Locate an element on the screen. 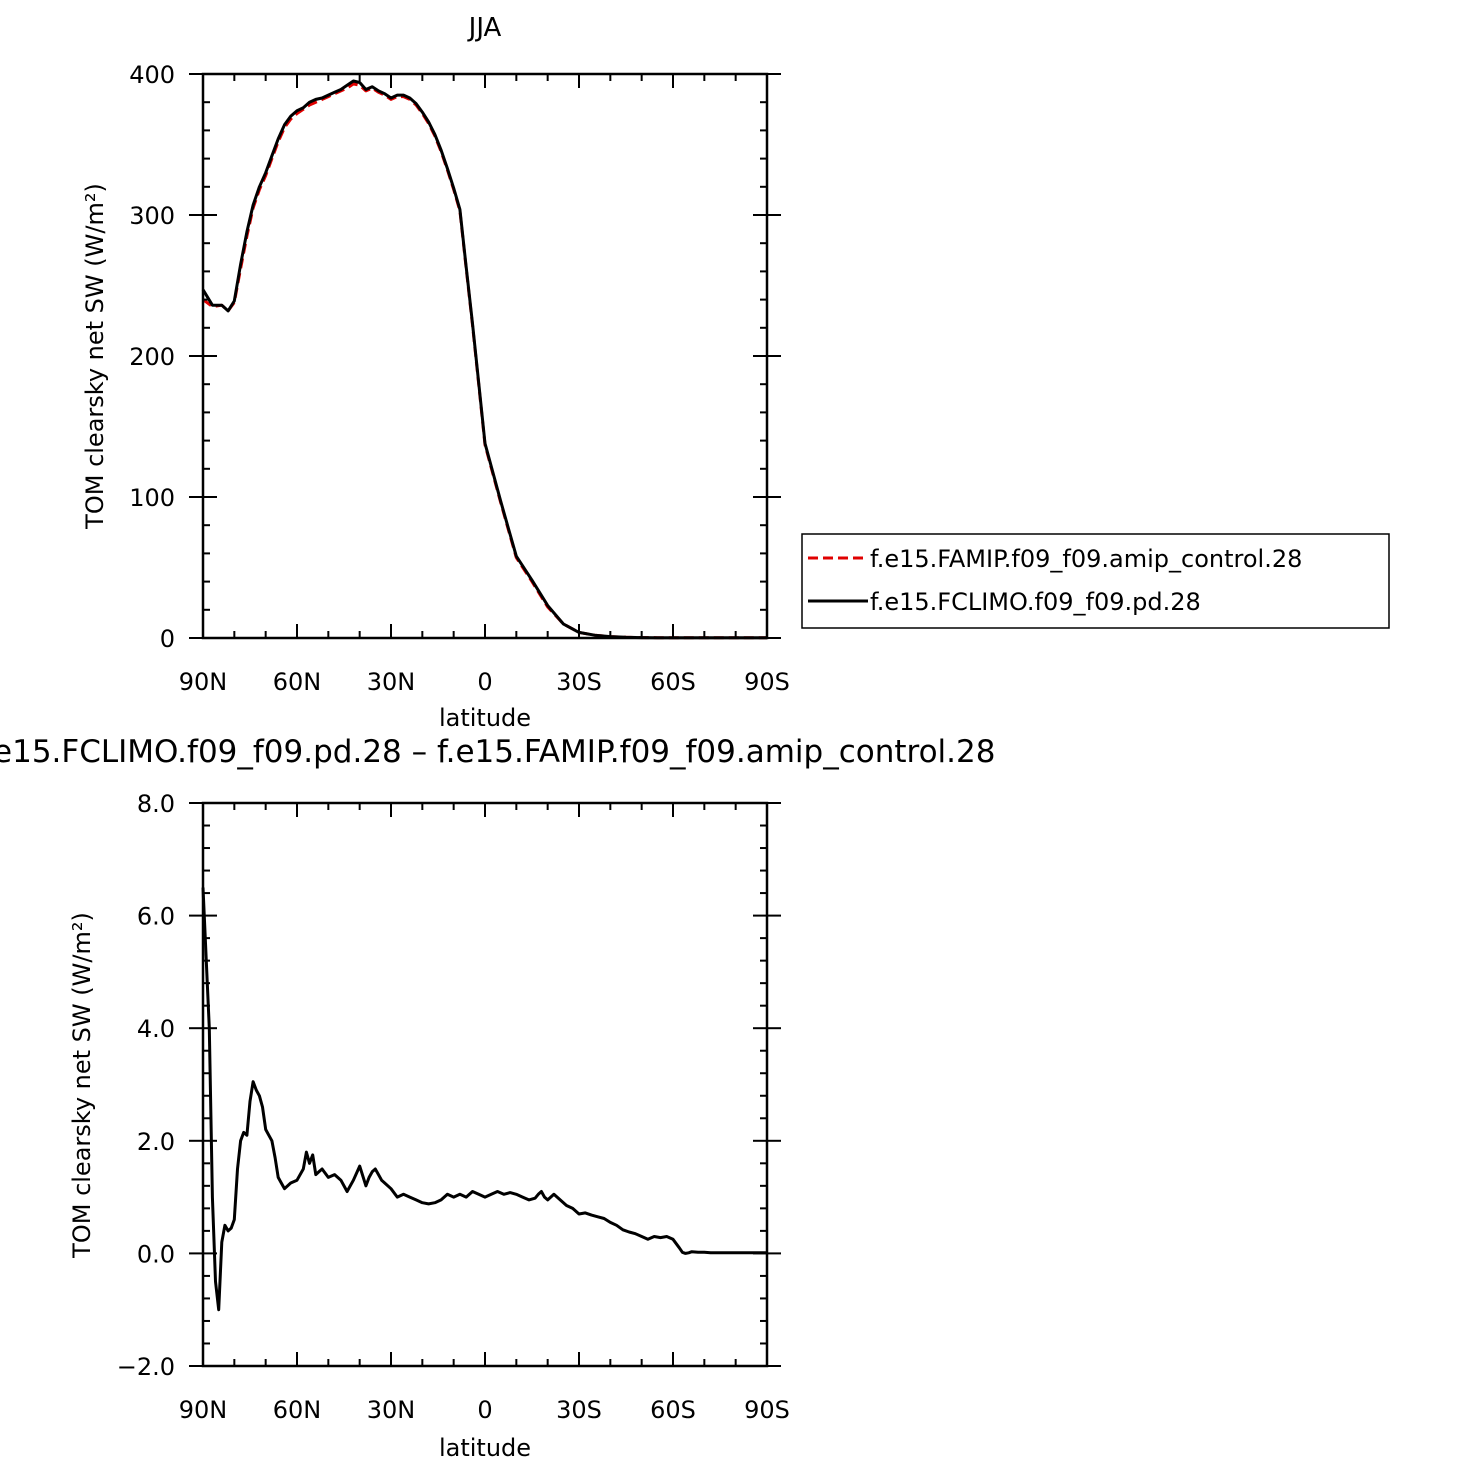 This screenshot has height=1469, width=1469. top-panel-x-axis-label: latitude is located at coordinates (485, 718).